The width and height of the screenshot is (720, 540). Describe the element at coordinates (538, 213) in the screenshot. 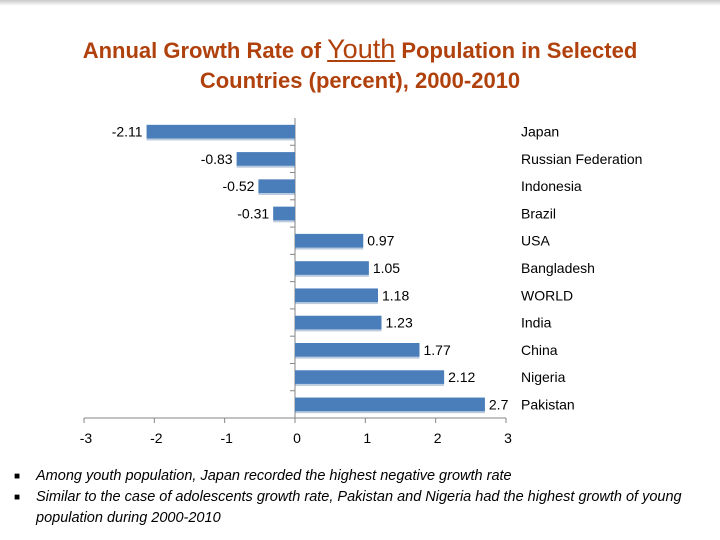

I see `category-label: Brazil` at that location.